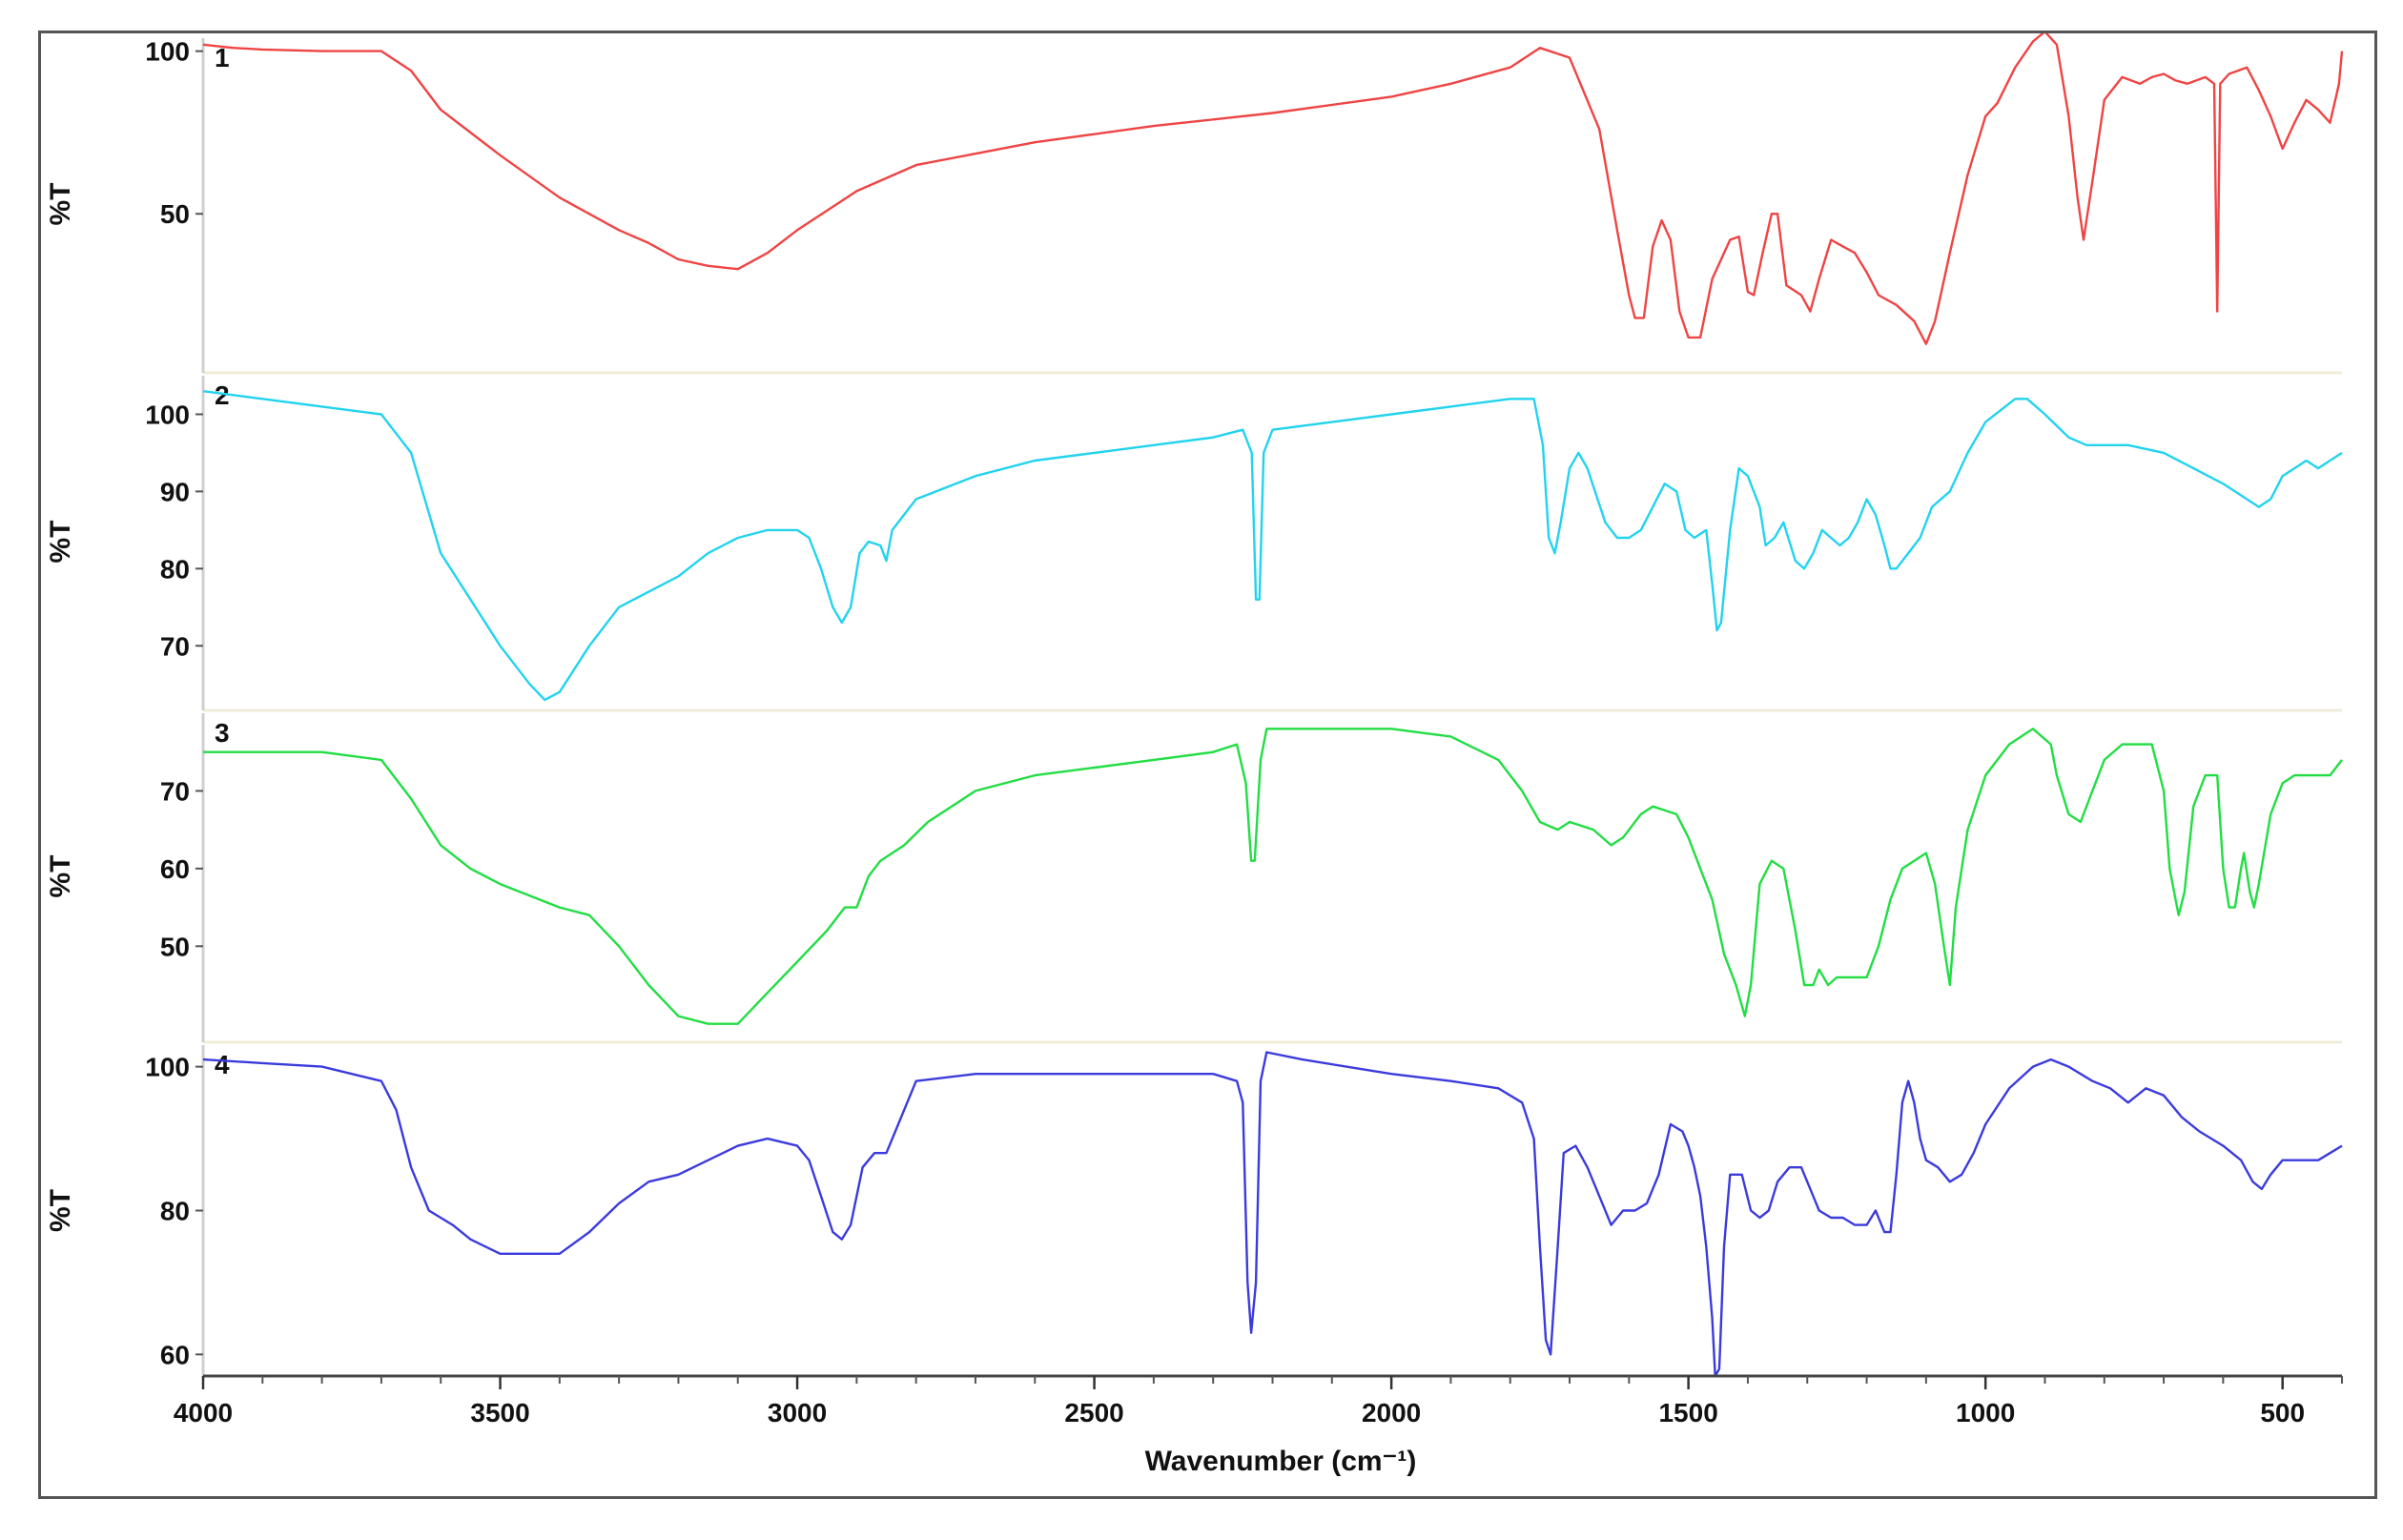 This screenshot has height=1540, width=2403. I want to click on x-tick-label: 4000, so click(203, 1412).